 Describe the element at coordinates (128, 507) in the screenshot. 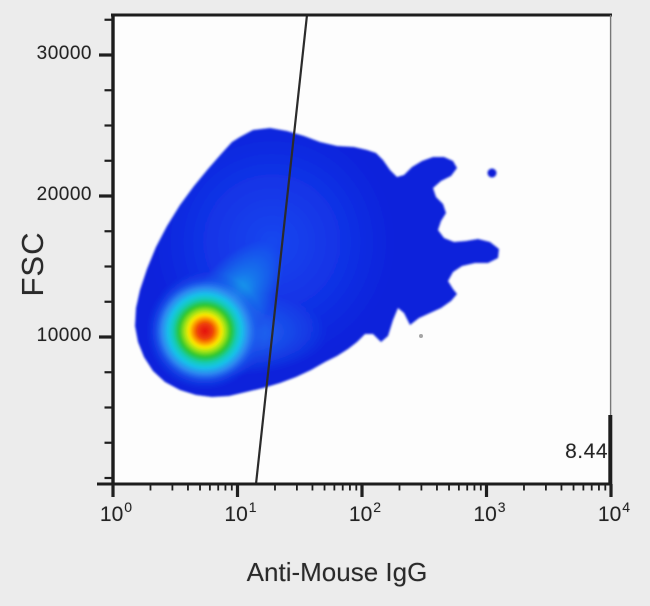

I see `x-tick-exponent: 0` at that location.